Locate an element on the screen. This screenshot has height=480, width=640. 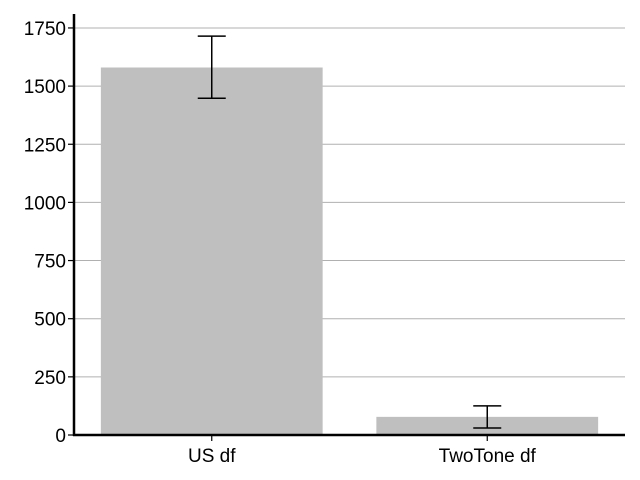
y-tick-label: 500 is located at coordinates (50, 320).